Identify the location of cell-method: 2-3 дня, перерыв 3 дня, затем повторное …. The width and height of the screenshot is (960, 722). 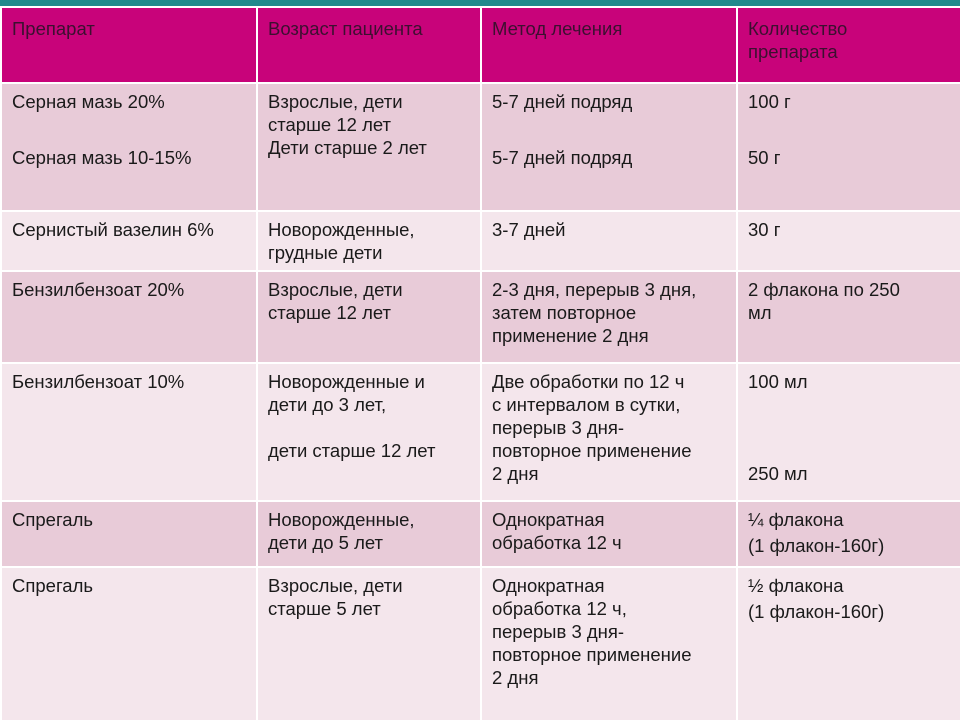
(609, 317).